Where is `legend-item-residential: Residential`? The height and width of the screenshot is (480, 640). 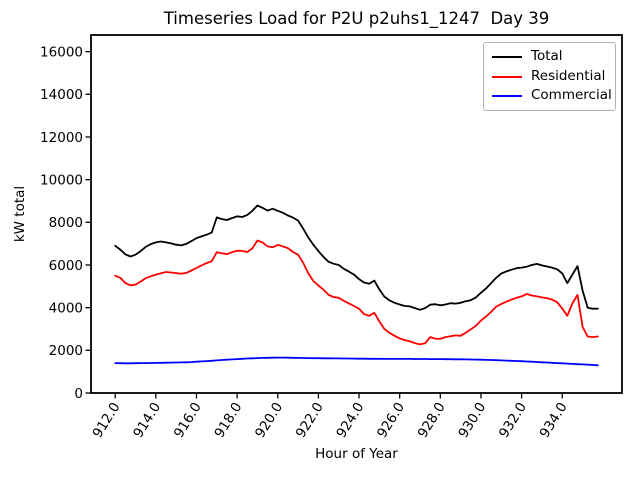 legend-item-residential: Residential is located at coordinates (549, 77).